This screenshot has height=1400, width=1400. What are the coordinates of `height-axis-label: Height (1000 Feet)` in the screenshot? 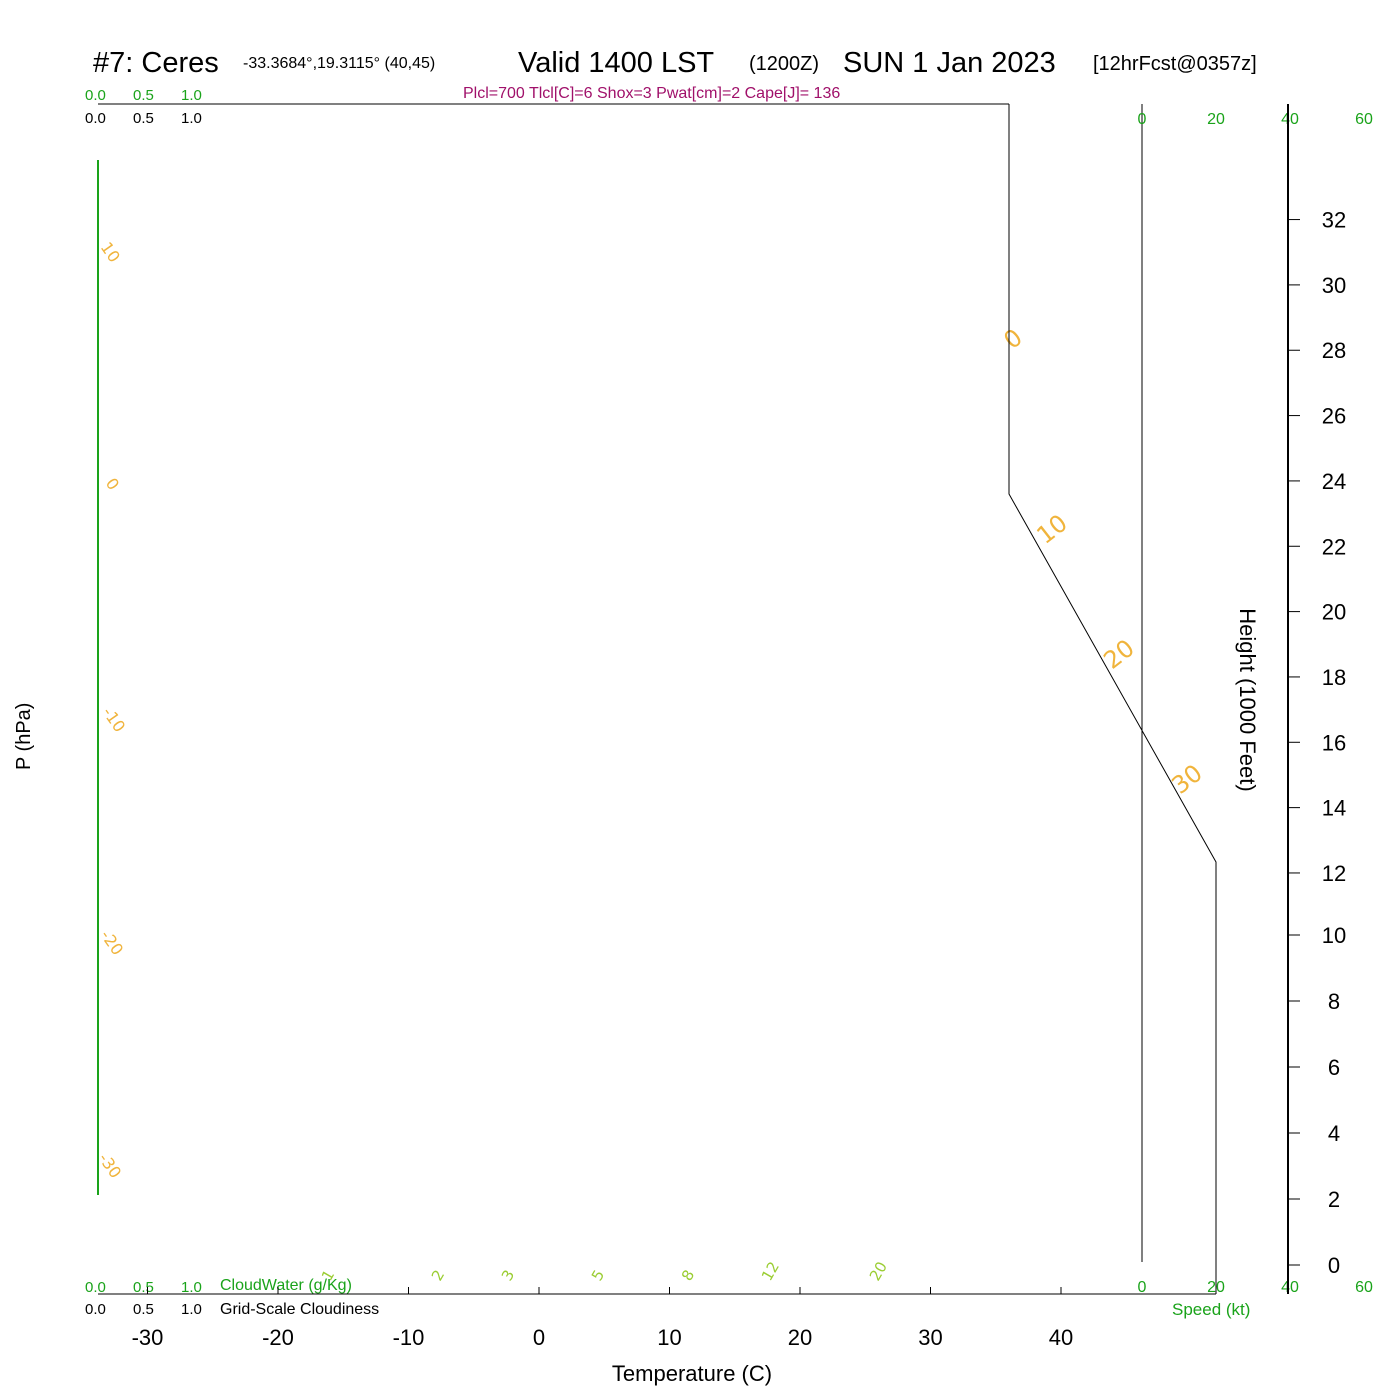 It's located at (1247, 699).